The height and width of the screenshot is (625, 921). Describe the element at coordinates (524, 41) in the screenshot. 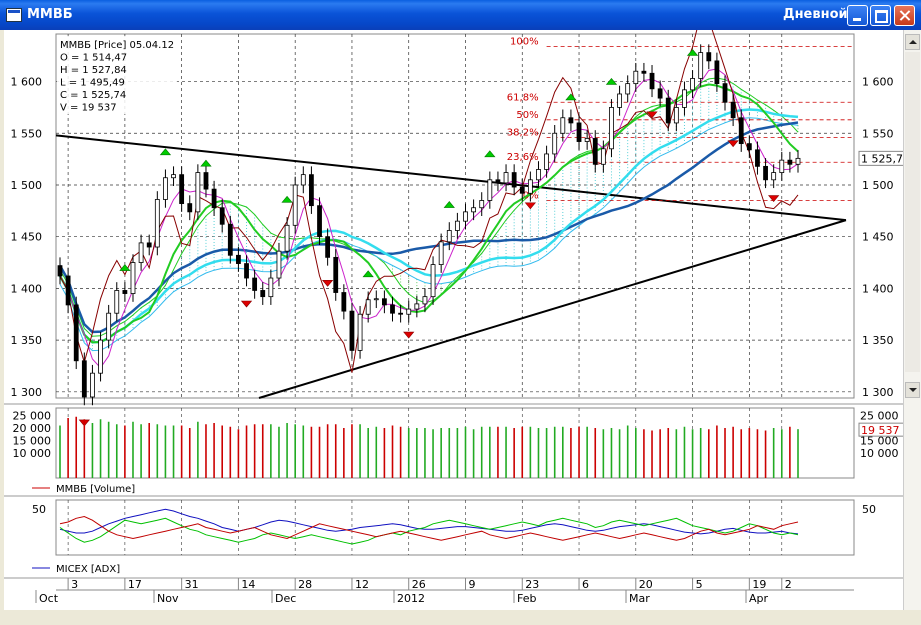

I see `fibonacci-level-label: 100%` at that location.